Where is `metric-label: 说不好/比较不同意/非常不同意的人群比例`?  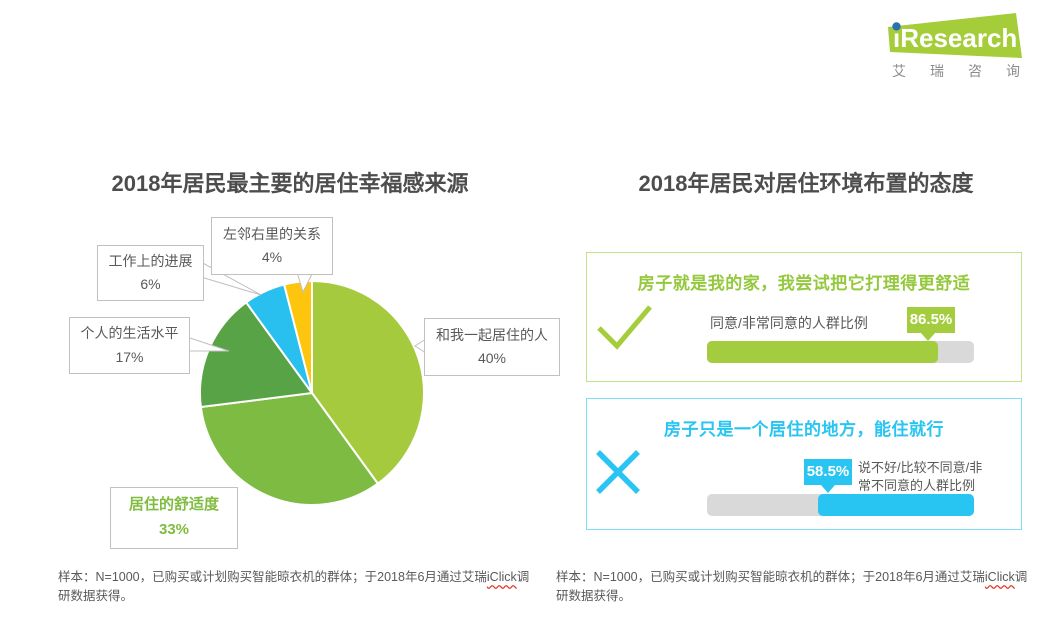 metric-label: 说不好/比较不同意/非常不同意的人群比例 is located at coordinates (920, 476).